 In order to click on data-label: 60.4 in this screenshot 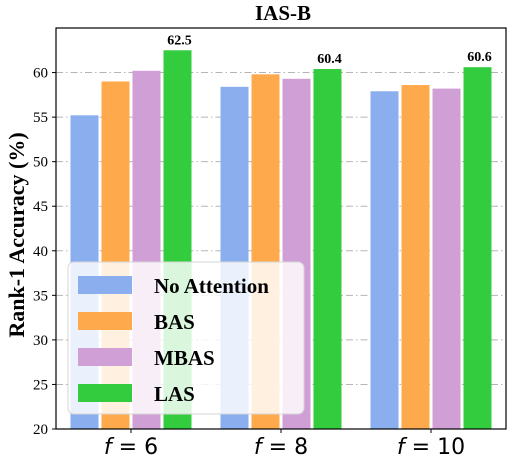, I will do `click(329, 59)`.